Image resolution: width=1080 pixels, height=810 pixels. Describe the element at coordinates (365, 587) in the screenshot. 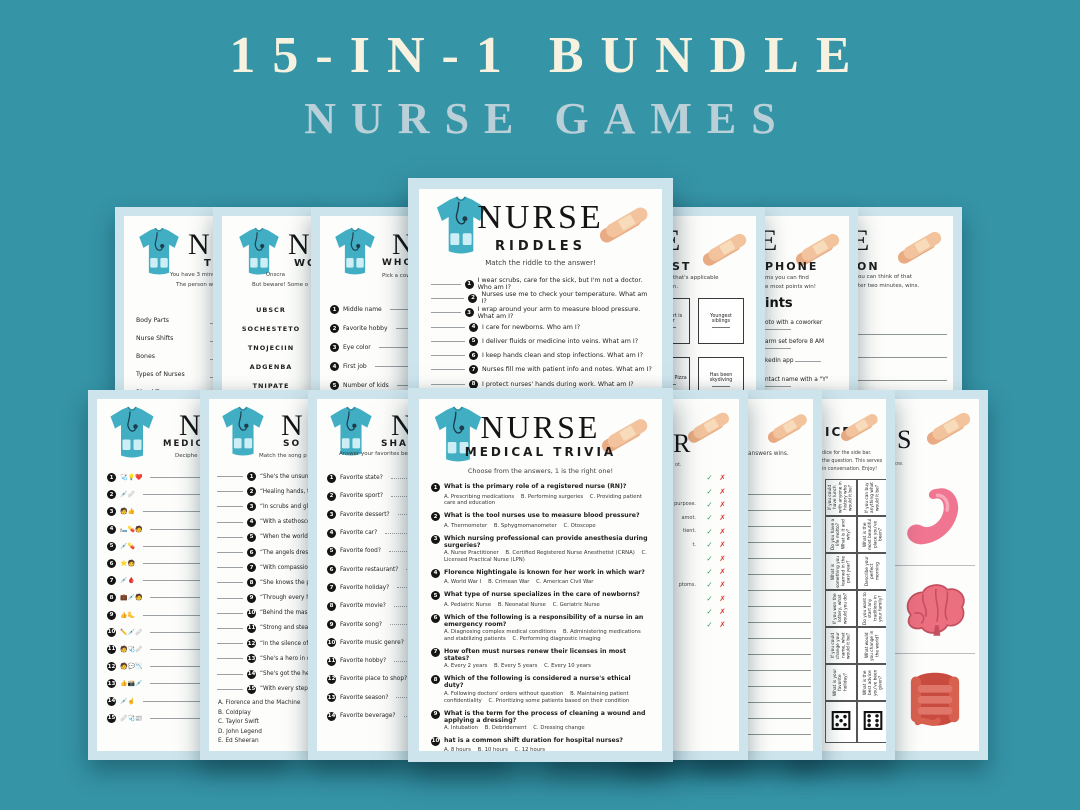

I see `favorite-label: Favorite holiday?` at that location.